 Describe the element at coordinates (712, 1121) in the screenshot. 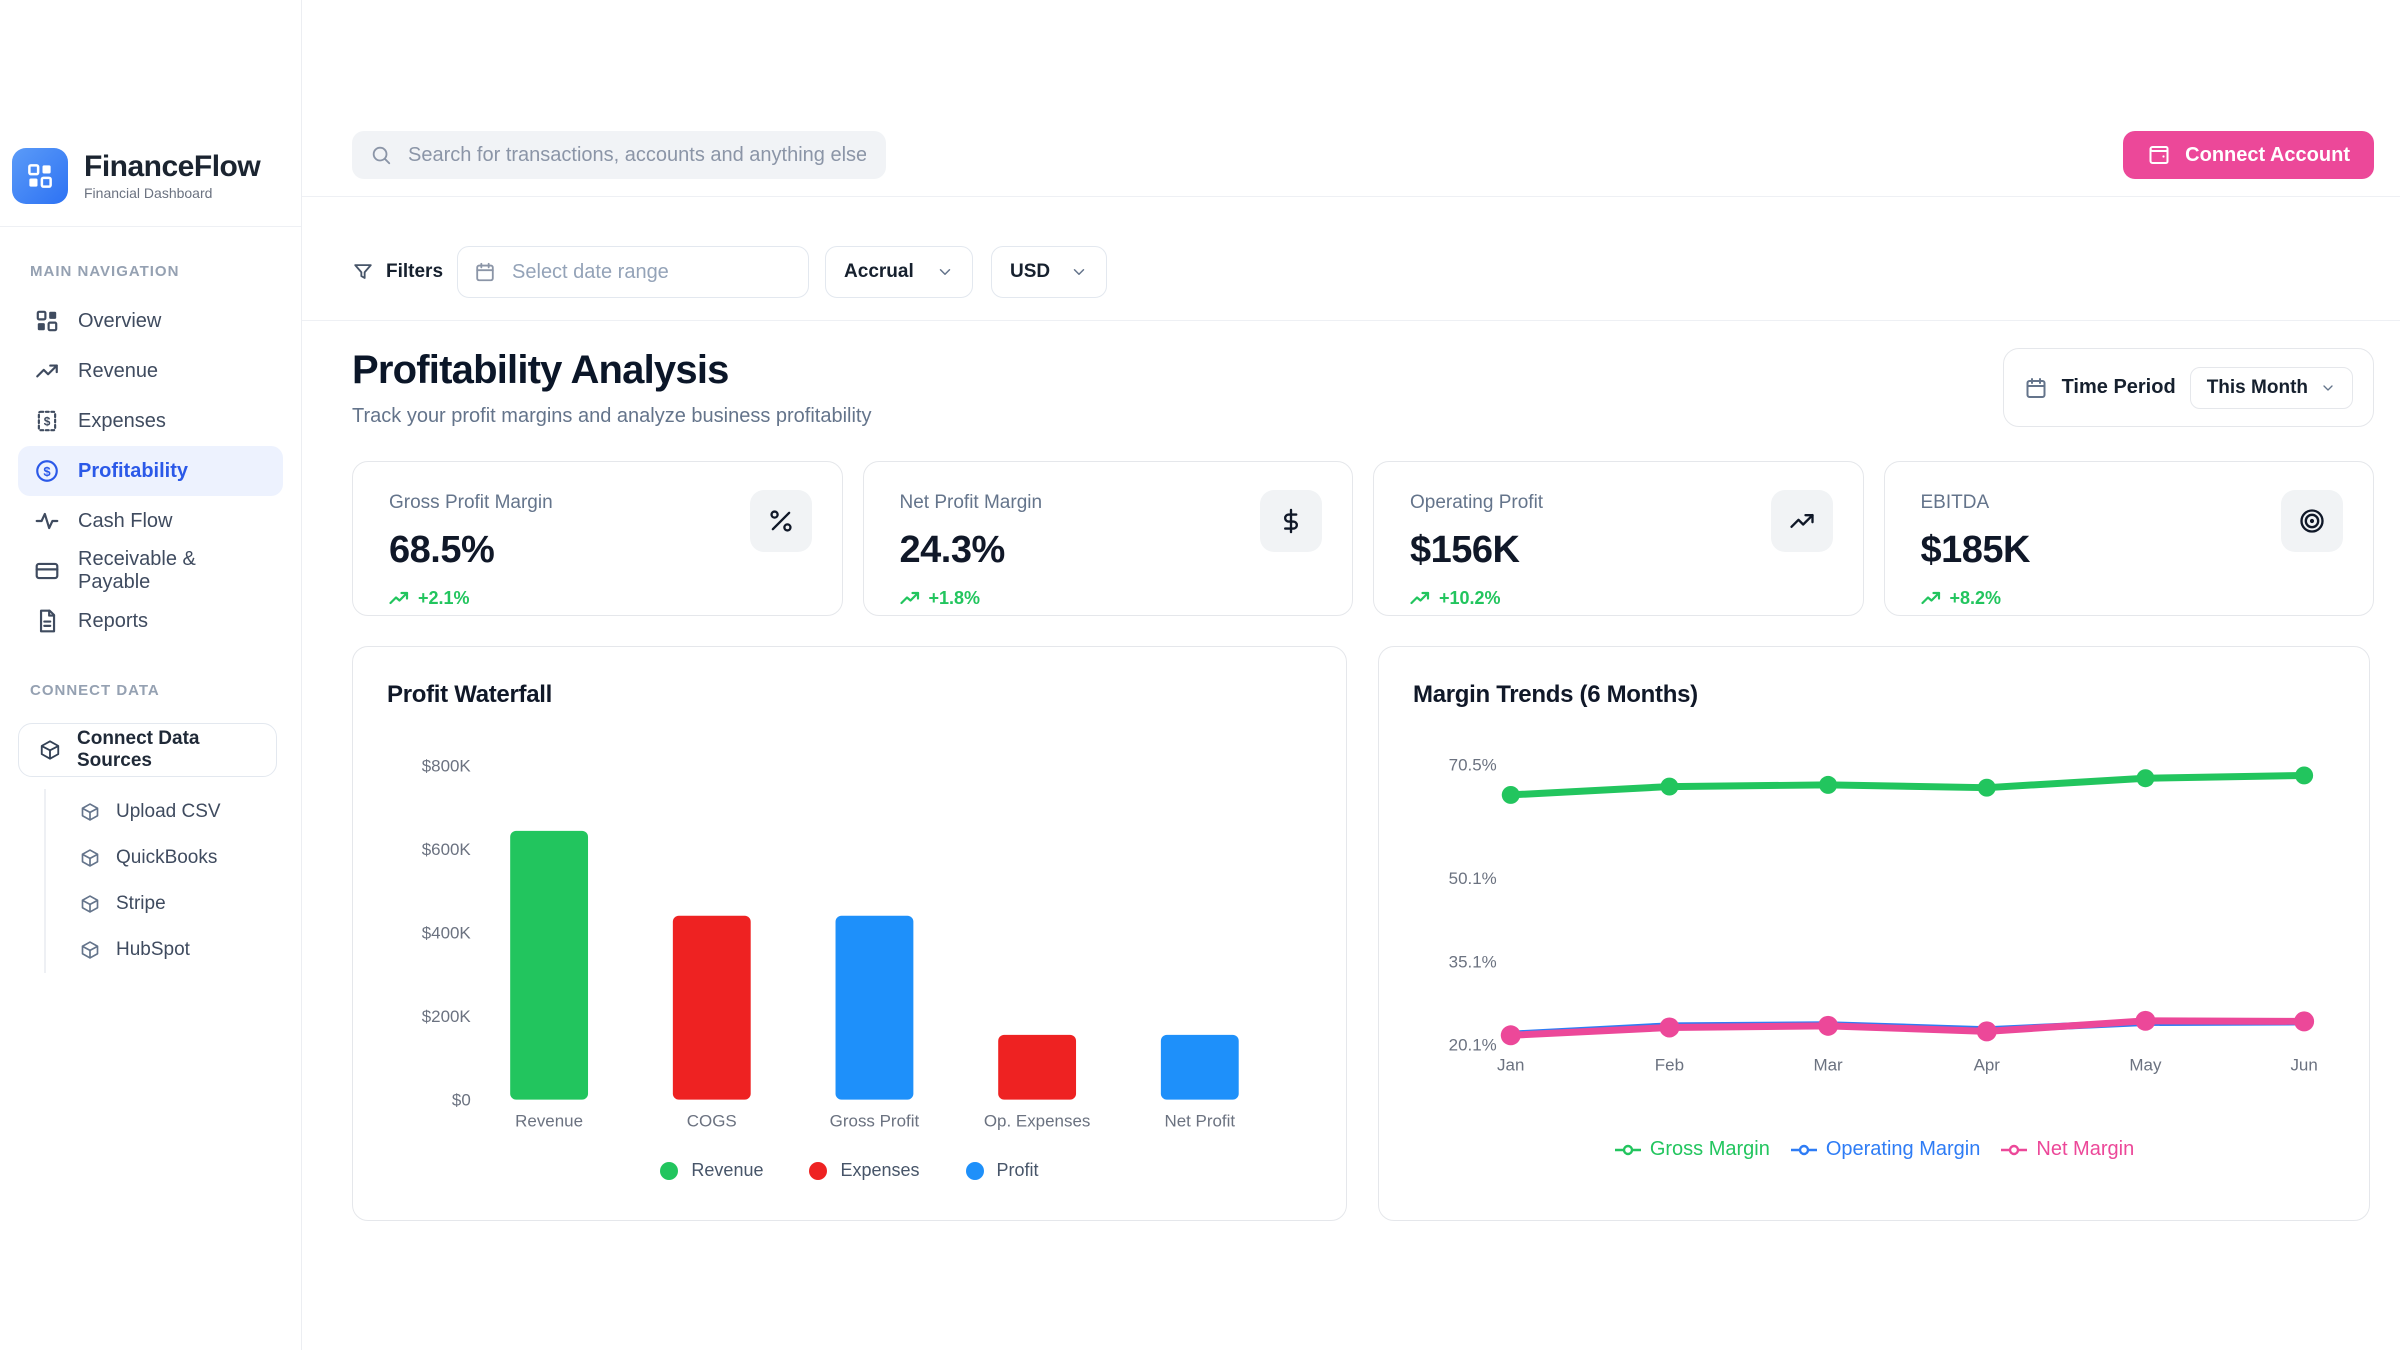

I see `svg-text: COGS` at that location.